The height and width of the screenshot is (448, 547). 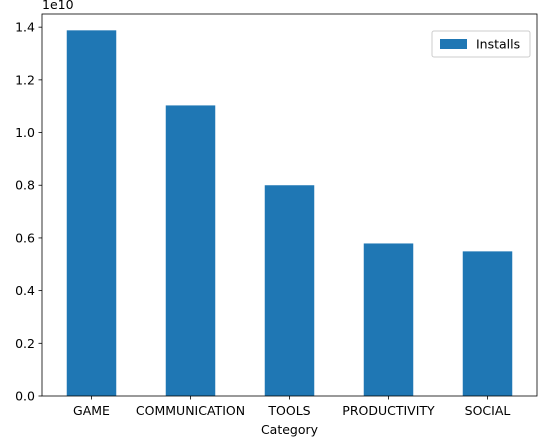 What do you see at coordinates (453, 44) in the screenshot?
I see `legend-swatch-installs` at bounding box center [453, 44].